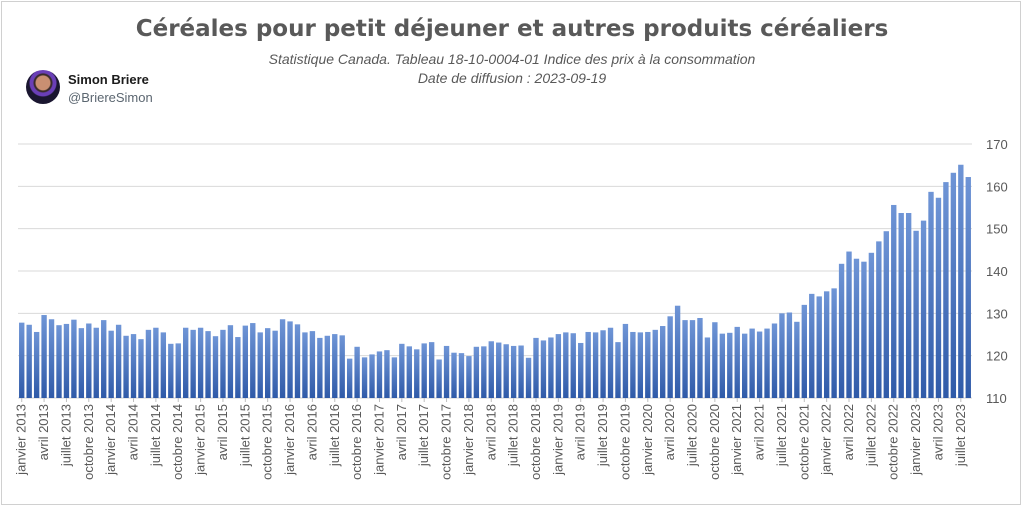  I want to click on x-tick-label: avril 2017, so click(401, 432).